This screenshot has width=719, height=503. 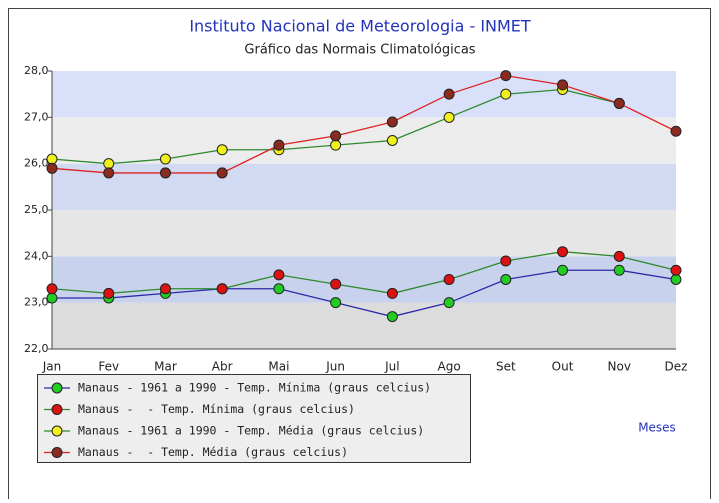 What do you see at coordinates (506, 367) in the screenshot?
I see `x-tick-label: Set` at bounding box center [506, 367].